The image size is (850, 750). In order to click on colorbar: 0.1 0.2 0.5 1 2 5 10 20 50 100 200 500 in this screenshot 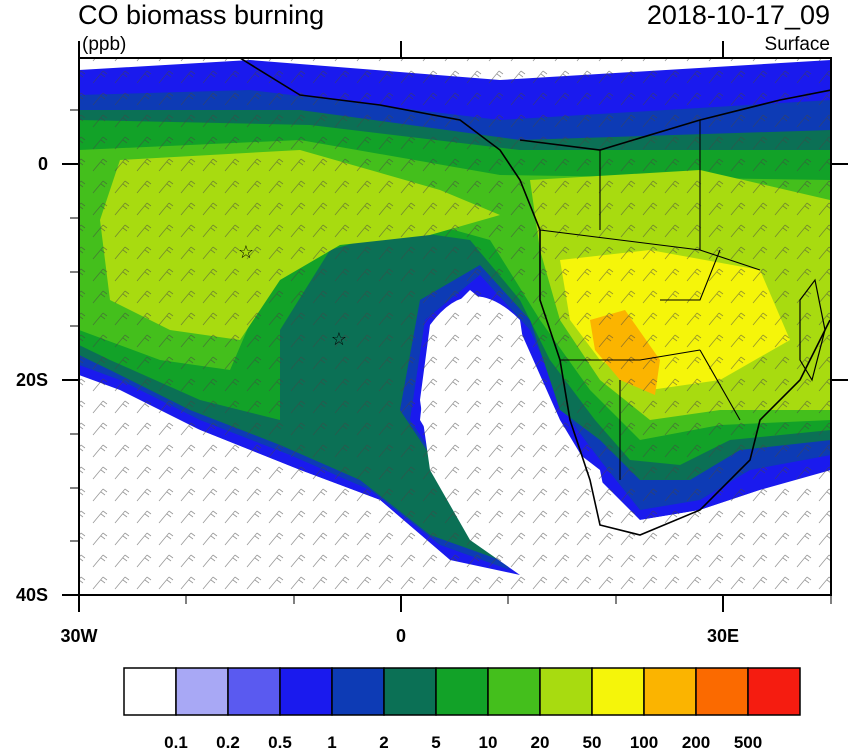, I will do `click(462, 708)`.